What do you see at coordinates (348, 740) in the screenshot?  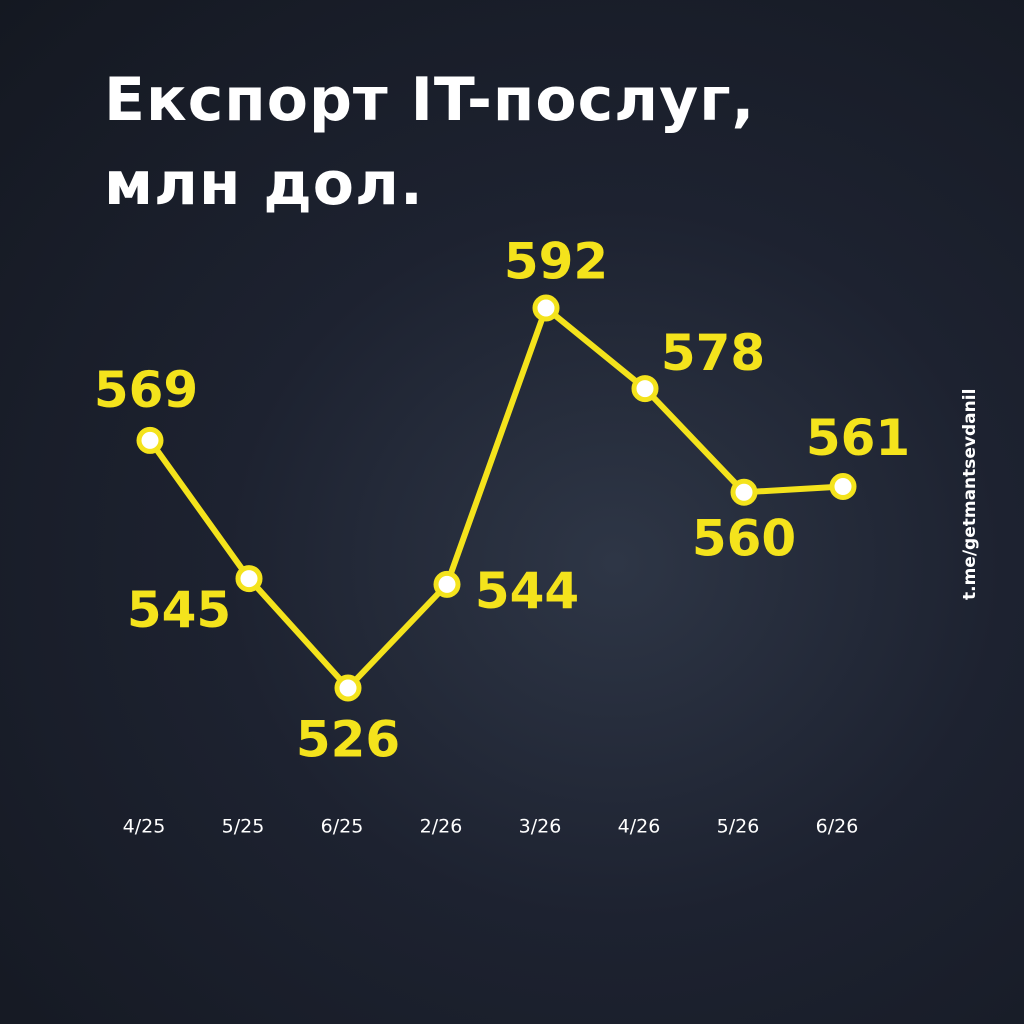 I see `value-label: 526` at bounding box center [348, 740].